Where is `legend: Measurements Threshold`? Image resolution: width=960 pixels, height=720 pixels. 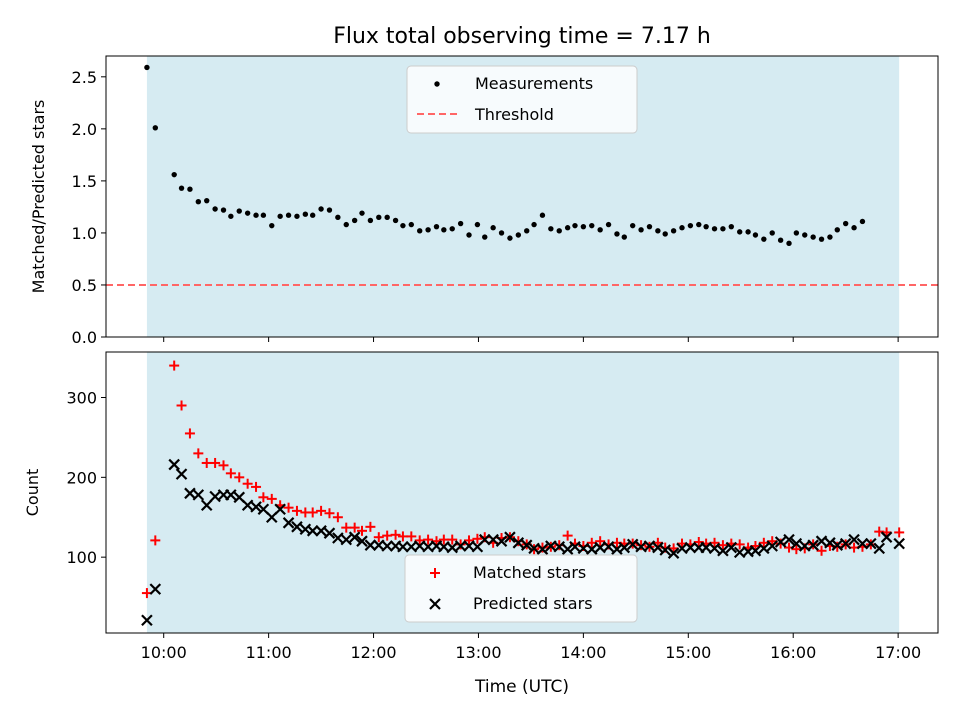 legend: Measurements Threshold is located at coordinates (522, 99).